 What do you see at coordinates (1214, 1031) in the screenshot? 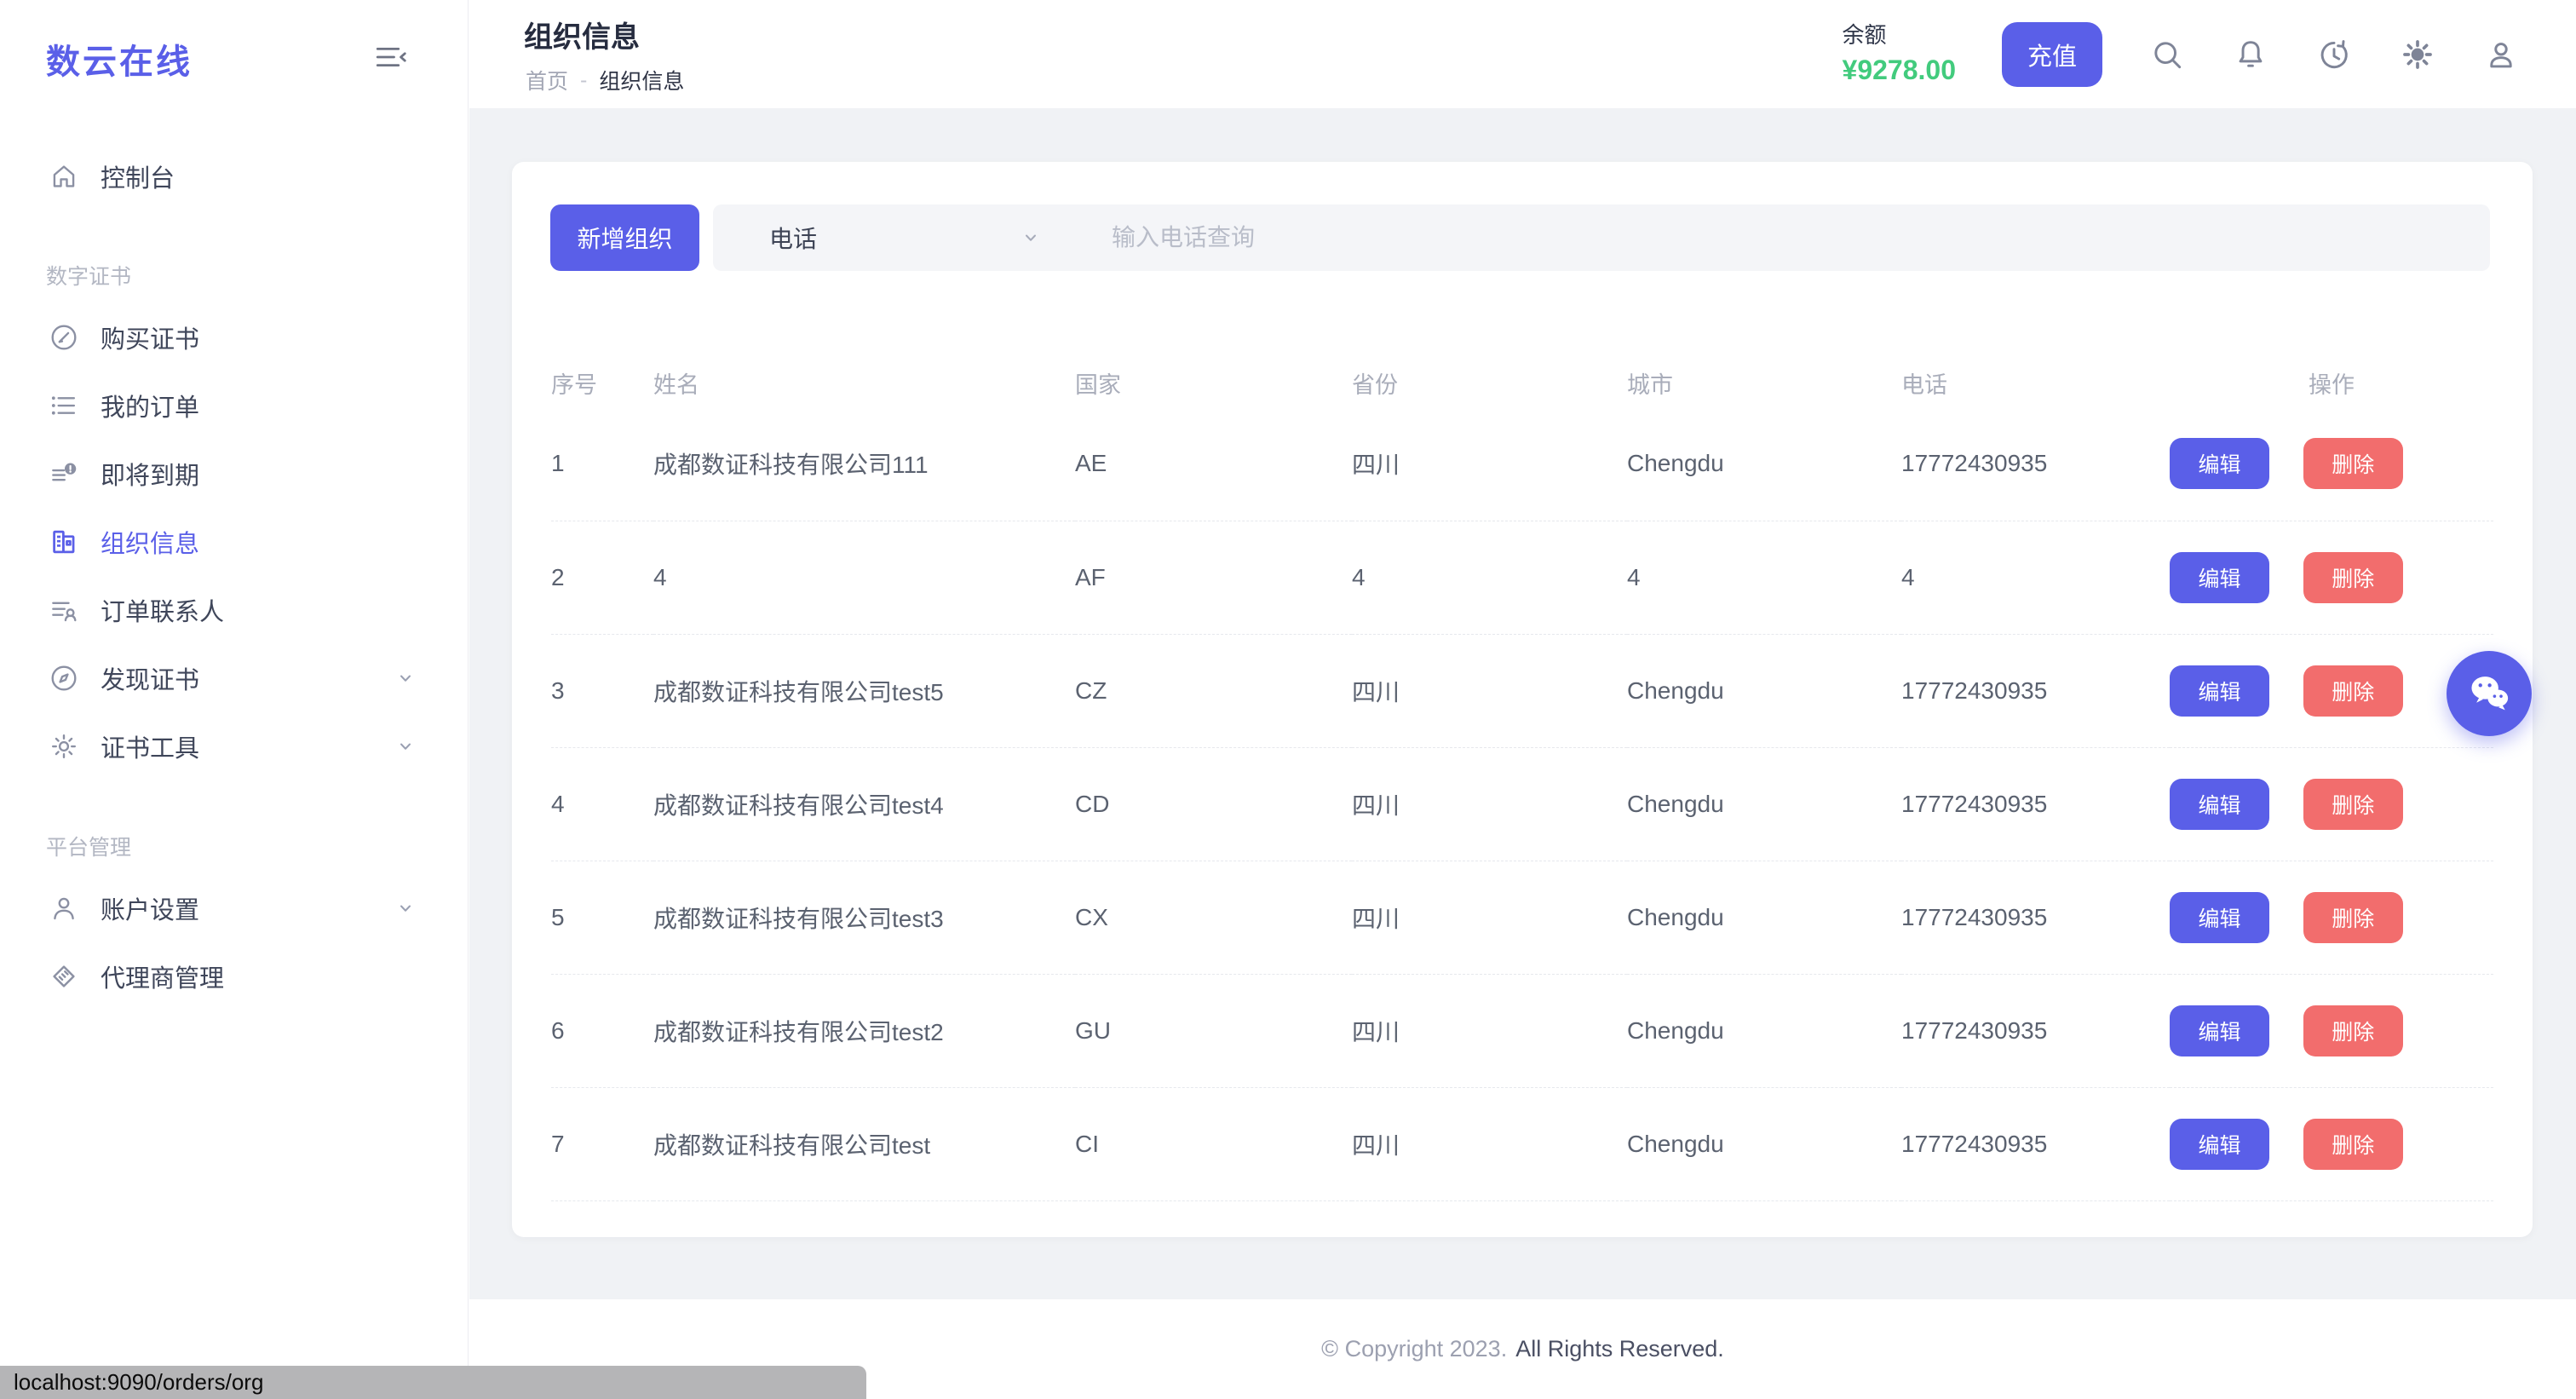
I see `cell-country: GU` at bounding box center [1214, 1031].